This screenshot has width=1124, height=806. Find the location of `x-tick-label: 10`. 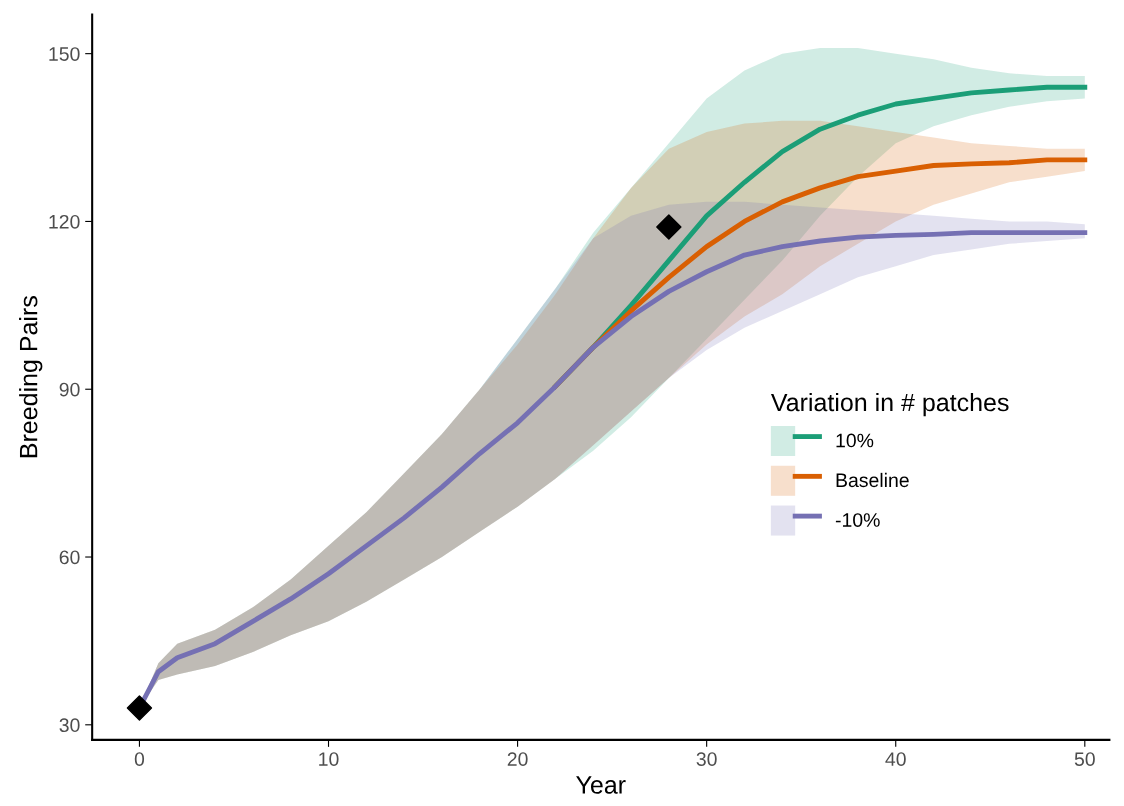

x-tick-label: 10 is located at coordinates (329, 759).